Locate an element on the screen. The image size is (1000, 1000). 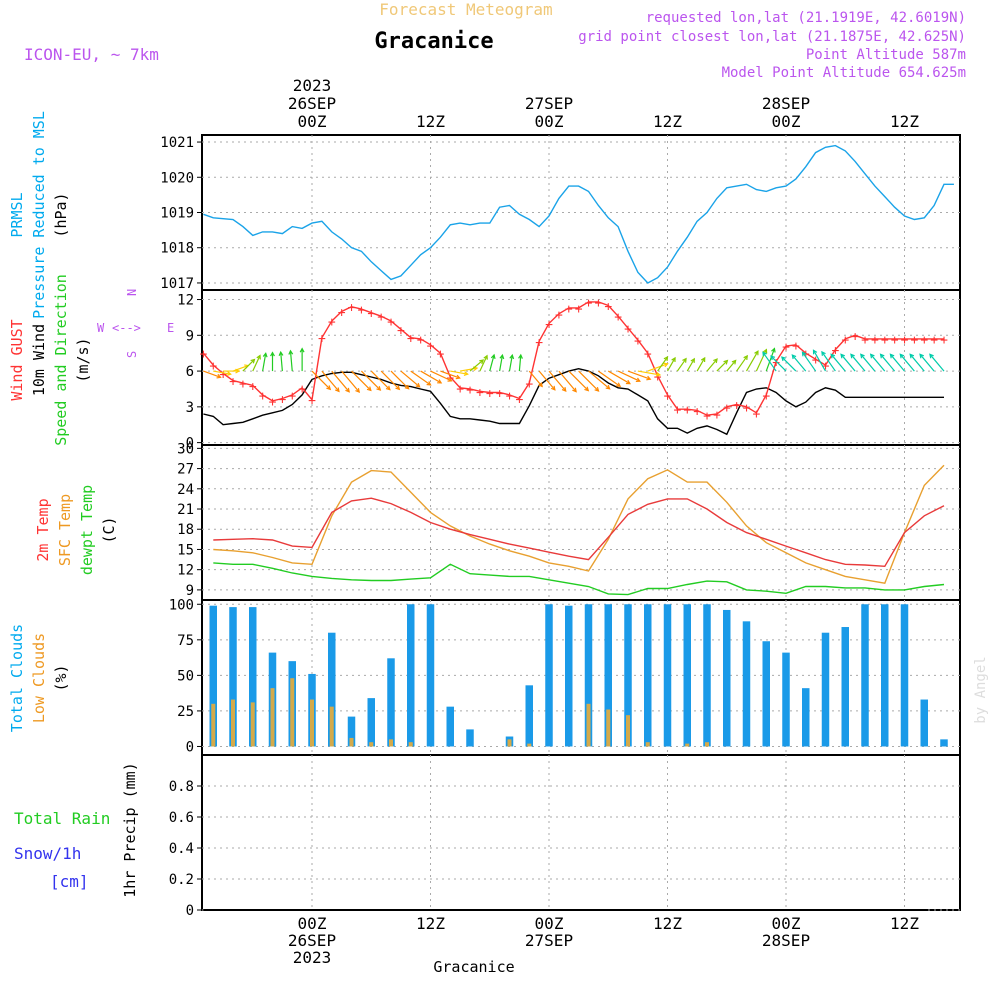
point-altitude: Point Altitude 587m is located at coordinates (886, 55).